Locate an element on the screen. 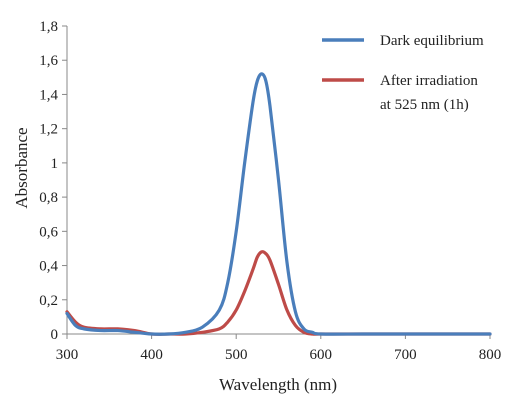 The width and height of the screenshot is (505, 397). y-tick-label: 0,2 is located at coordinates (48, 301).